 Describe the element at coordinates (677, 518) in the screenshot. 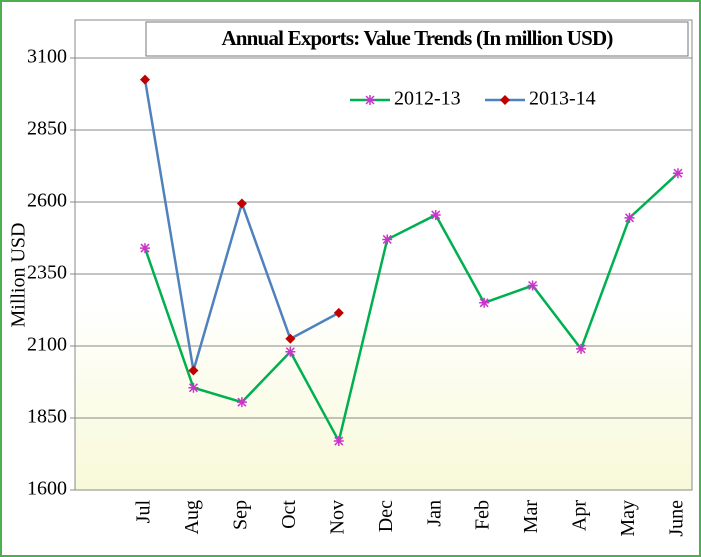

I see `x-tick-label: June` at that location.